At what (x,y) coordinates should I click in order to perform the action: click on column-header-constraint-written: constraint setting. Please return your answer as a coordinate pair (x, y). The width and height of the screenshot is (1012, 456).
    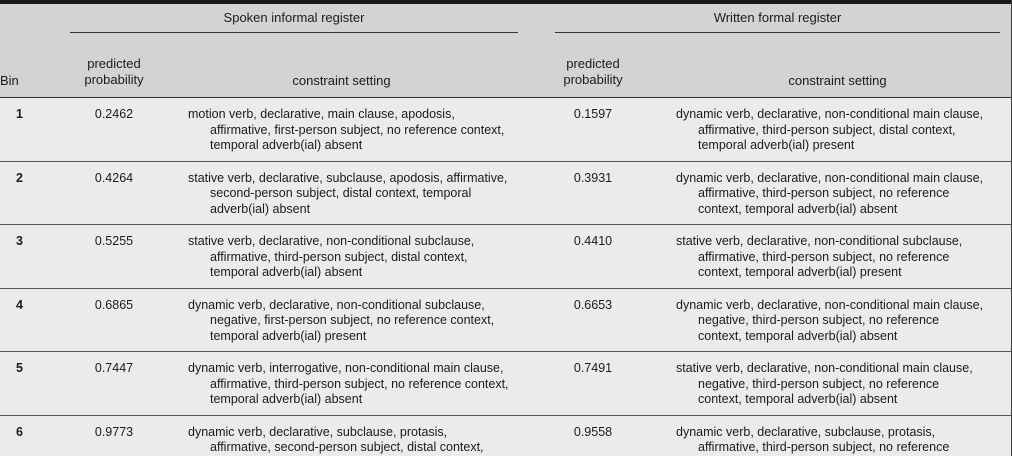
    Looking at the image, I should click on (837, 65).